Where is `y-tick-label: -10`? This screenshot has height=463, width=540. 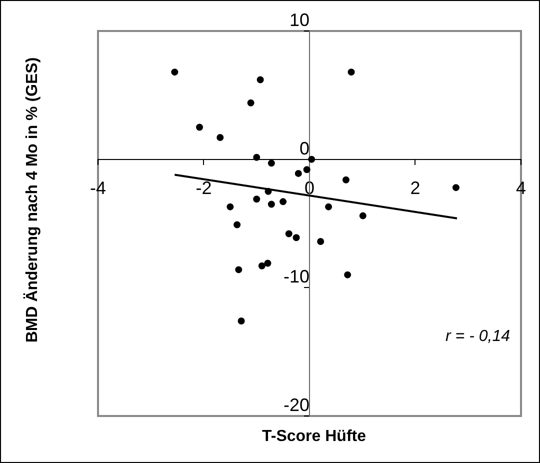
y-tick-label: -10 is located at coordinates (296, 276).